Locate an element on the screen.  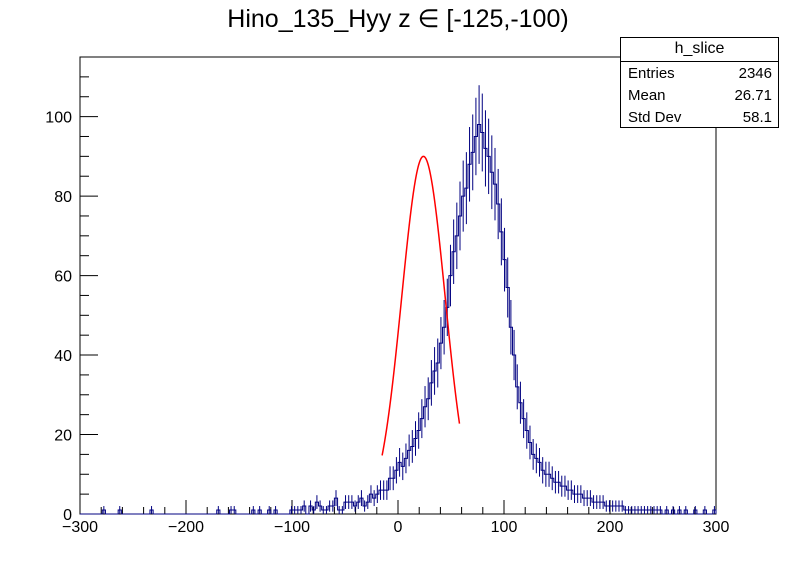
x-tick-label: −200 is located at coordinates (186, 527).